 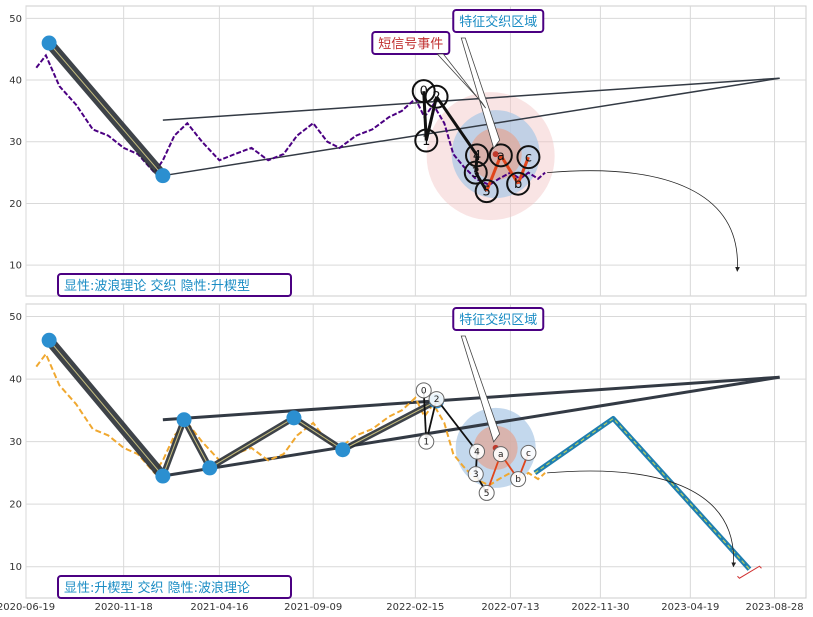 I want to click on projection-end-marker, so click(x=749, y=572).